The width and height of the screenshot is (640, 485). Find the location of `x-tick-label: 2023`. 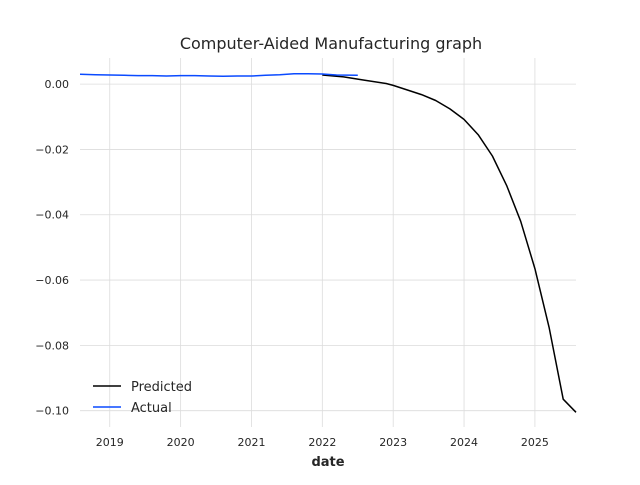

x-tick-label: 2023 is located at coordinates (393, 442).